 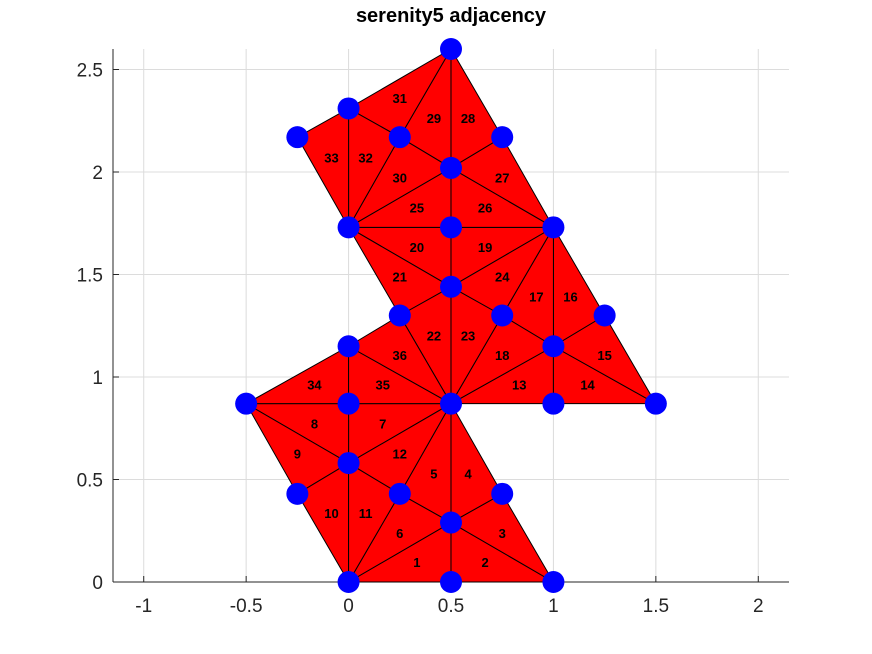 What do you see at coordinates (400, 177) in the screenshot?
I see `triangle-label: 30` at bounding box center [400, 177].